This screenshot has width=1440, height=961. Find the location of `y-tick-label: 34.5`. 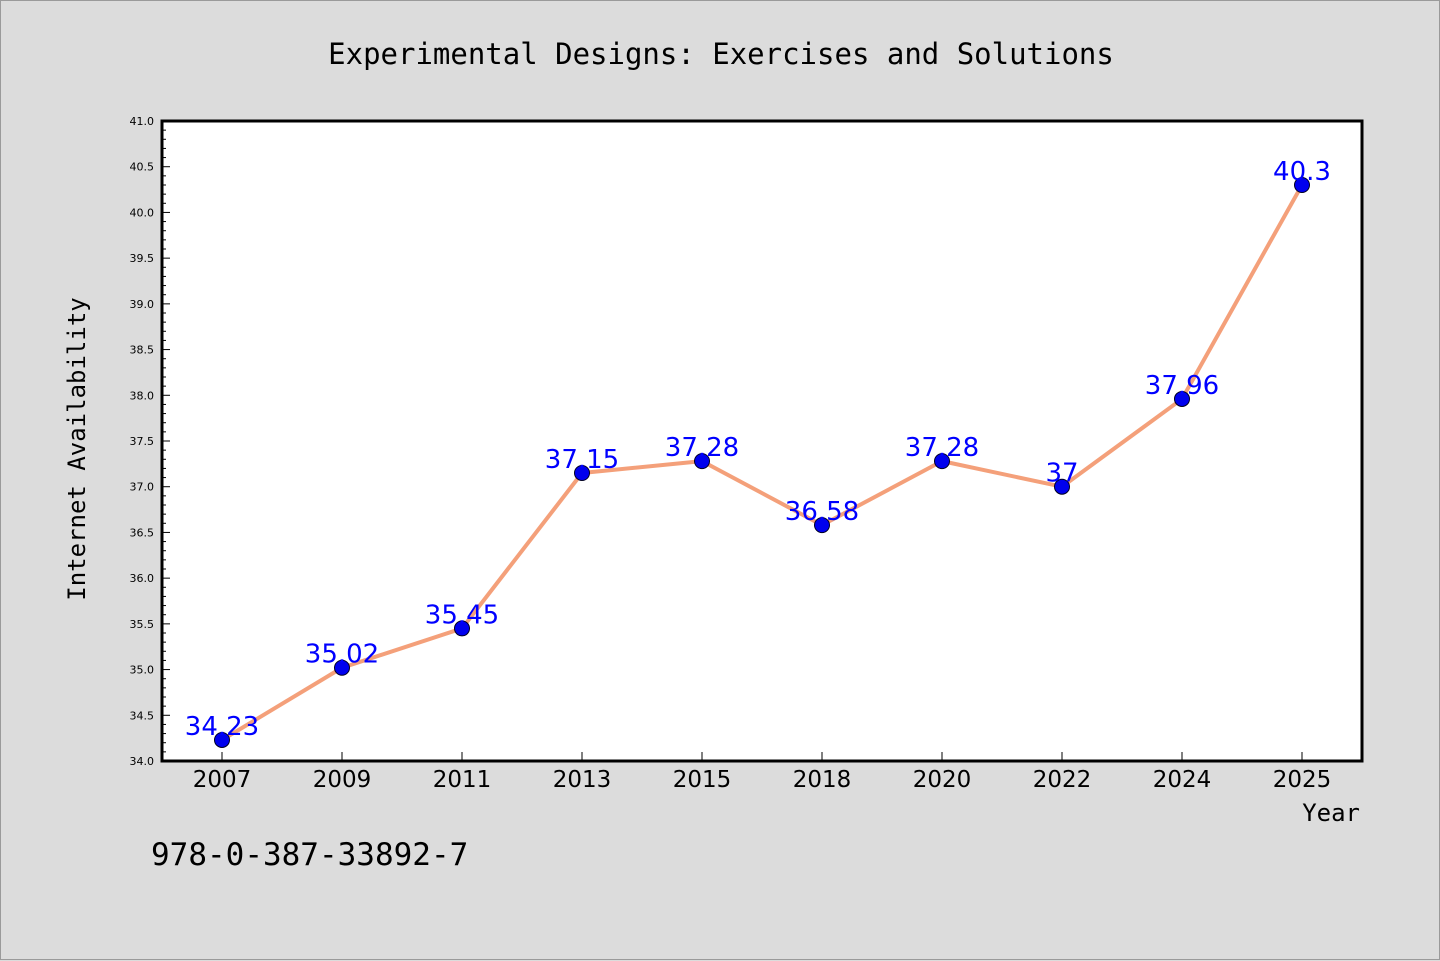

y-tick-label: 34.5 is located at coordinates (142, 715).